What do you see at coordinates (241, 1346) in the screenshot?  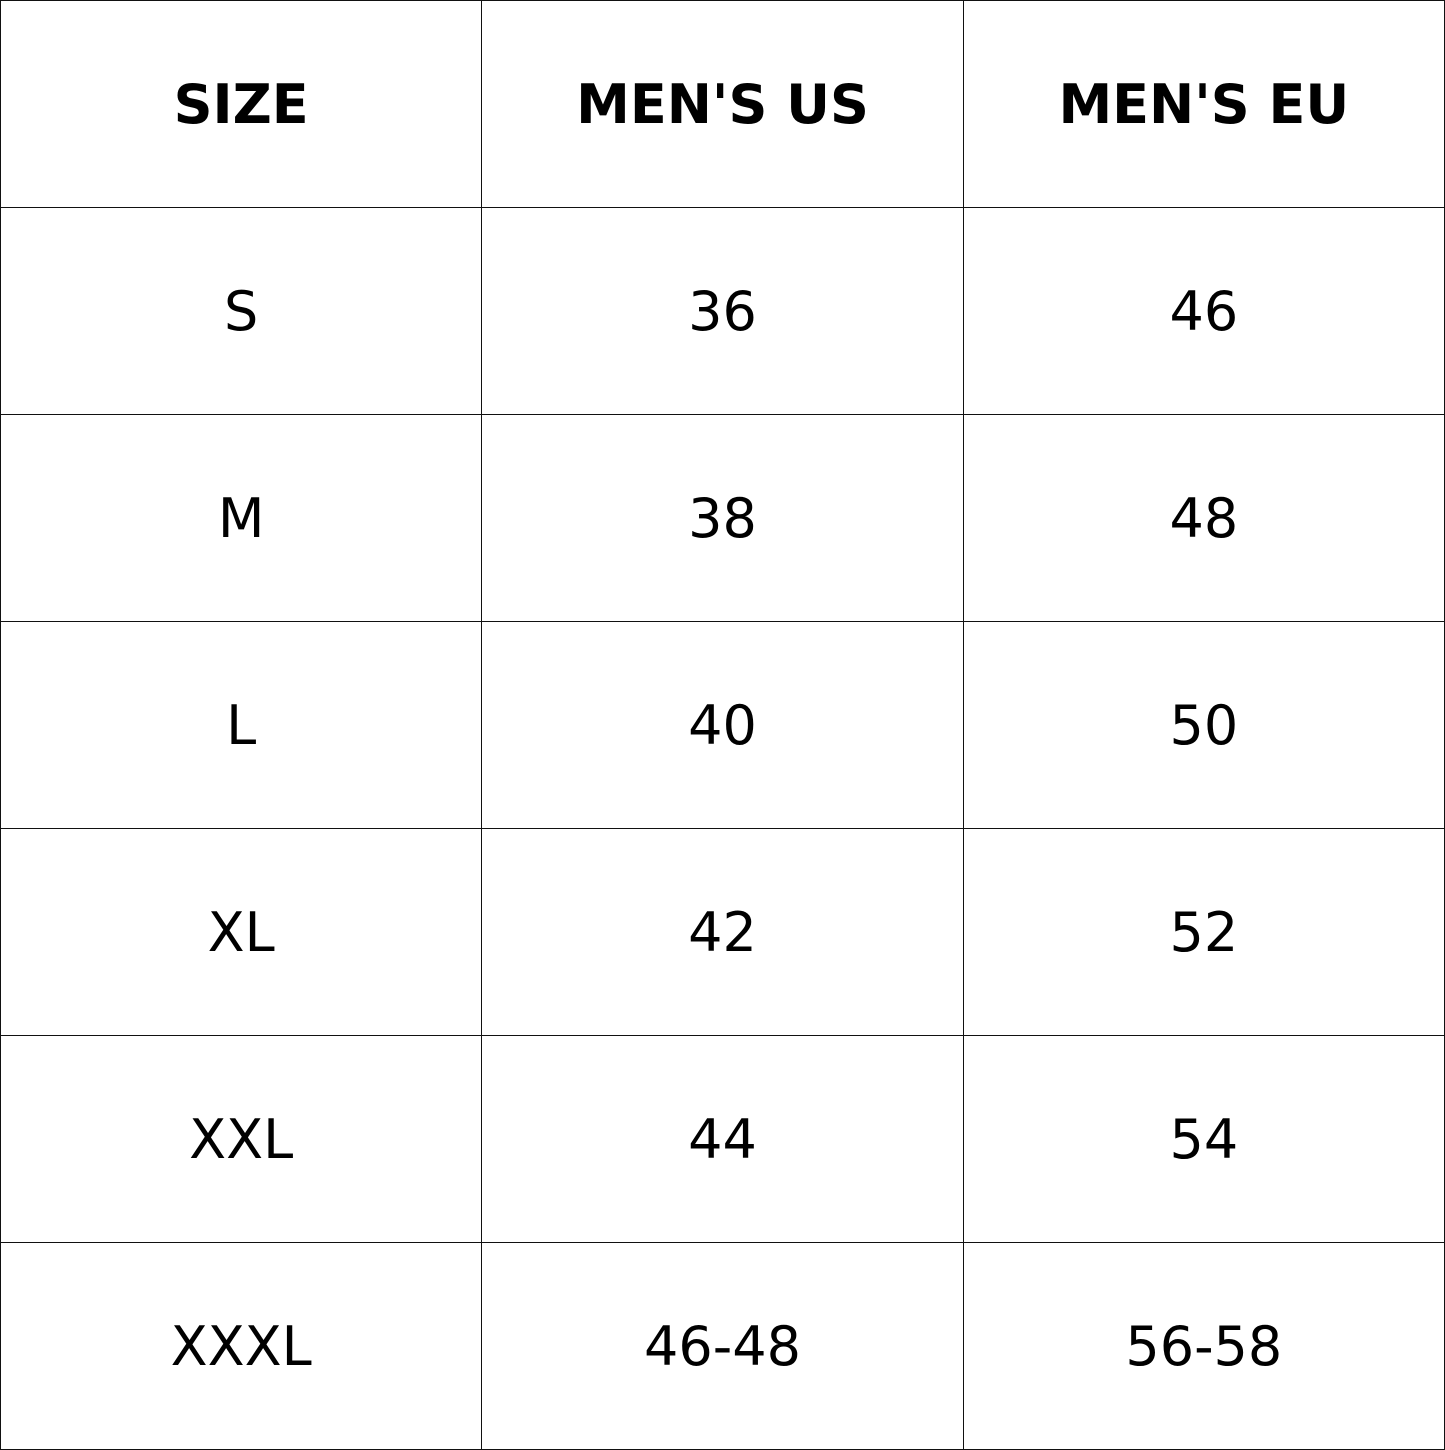 I see `table-cell: XXXL` at bounding box center [241, 1346].